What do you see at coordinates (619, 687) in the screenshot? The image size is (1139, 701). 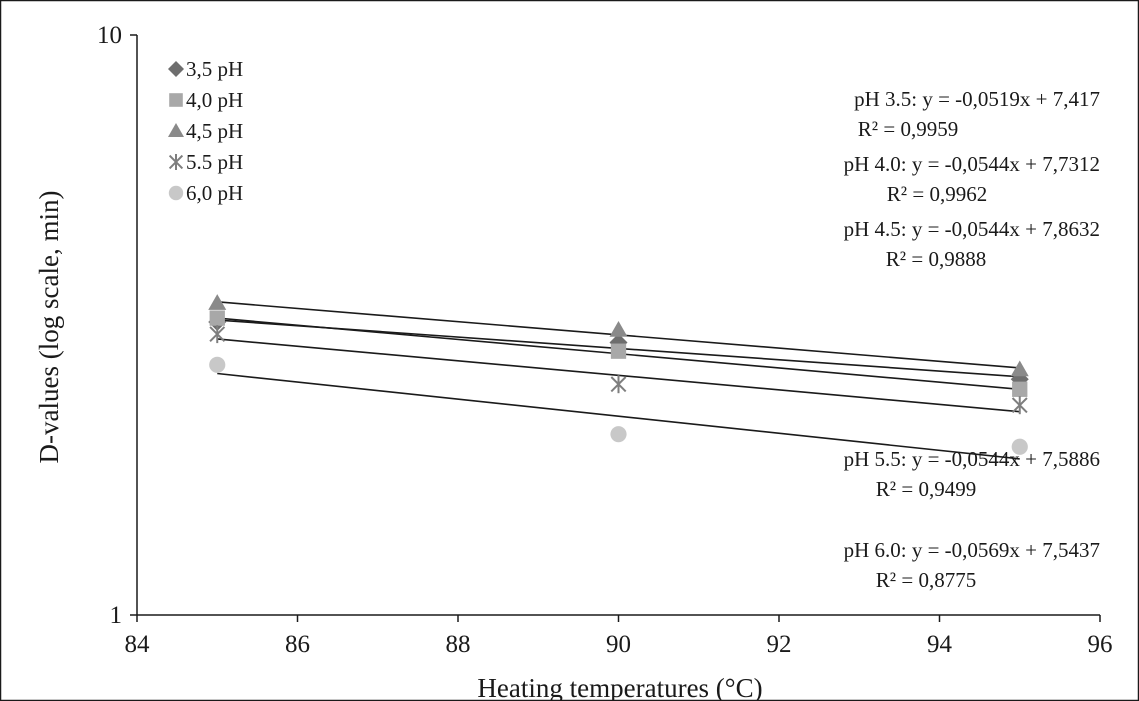 I see `x-axis-title: Heating temperatures (°C)` at bounding box center [619, 687].